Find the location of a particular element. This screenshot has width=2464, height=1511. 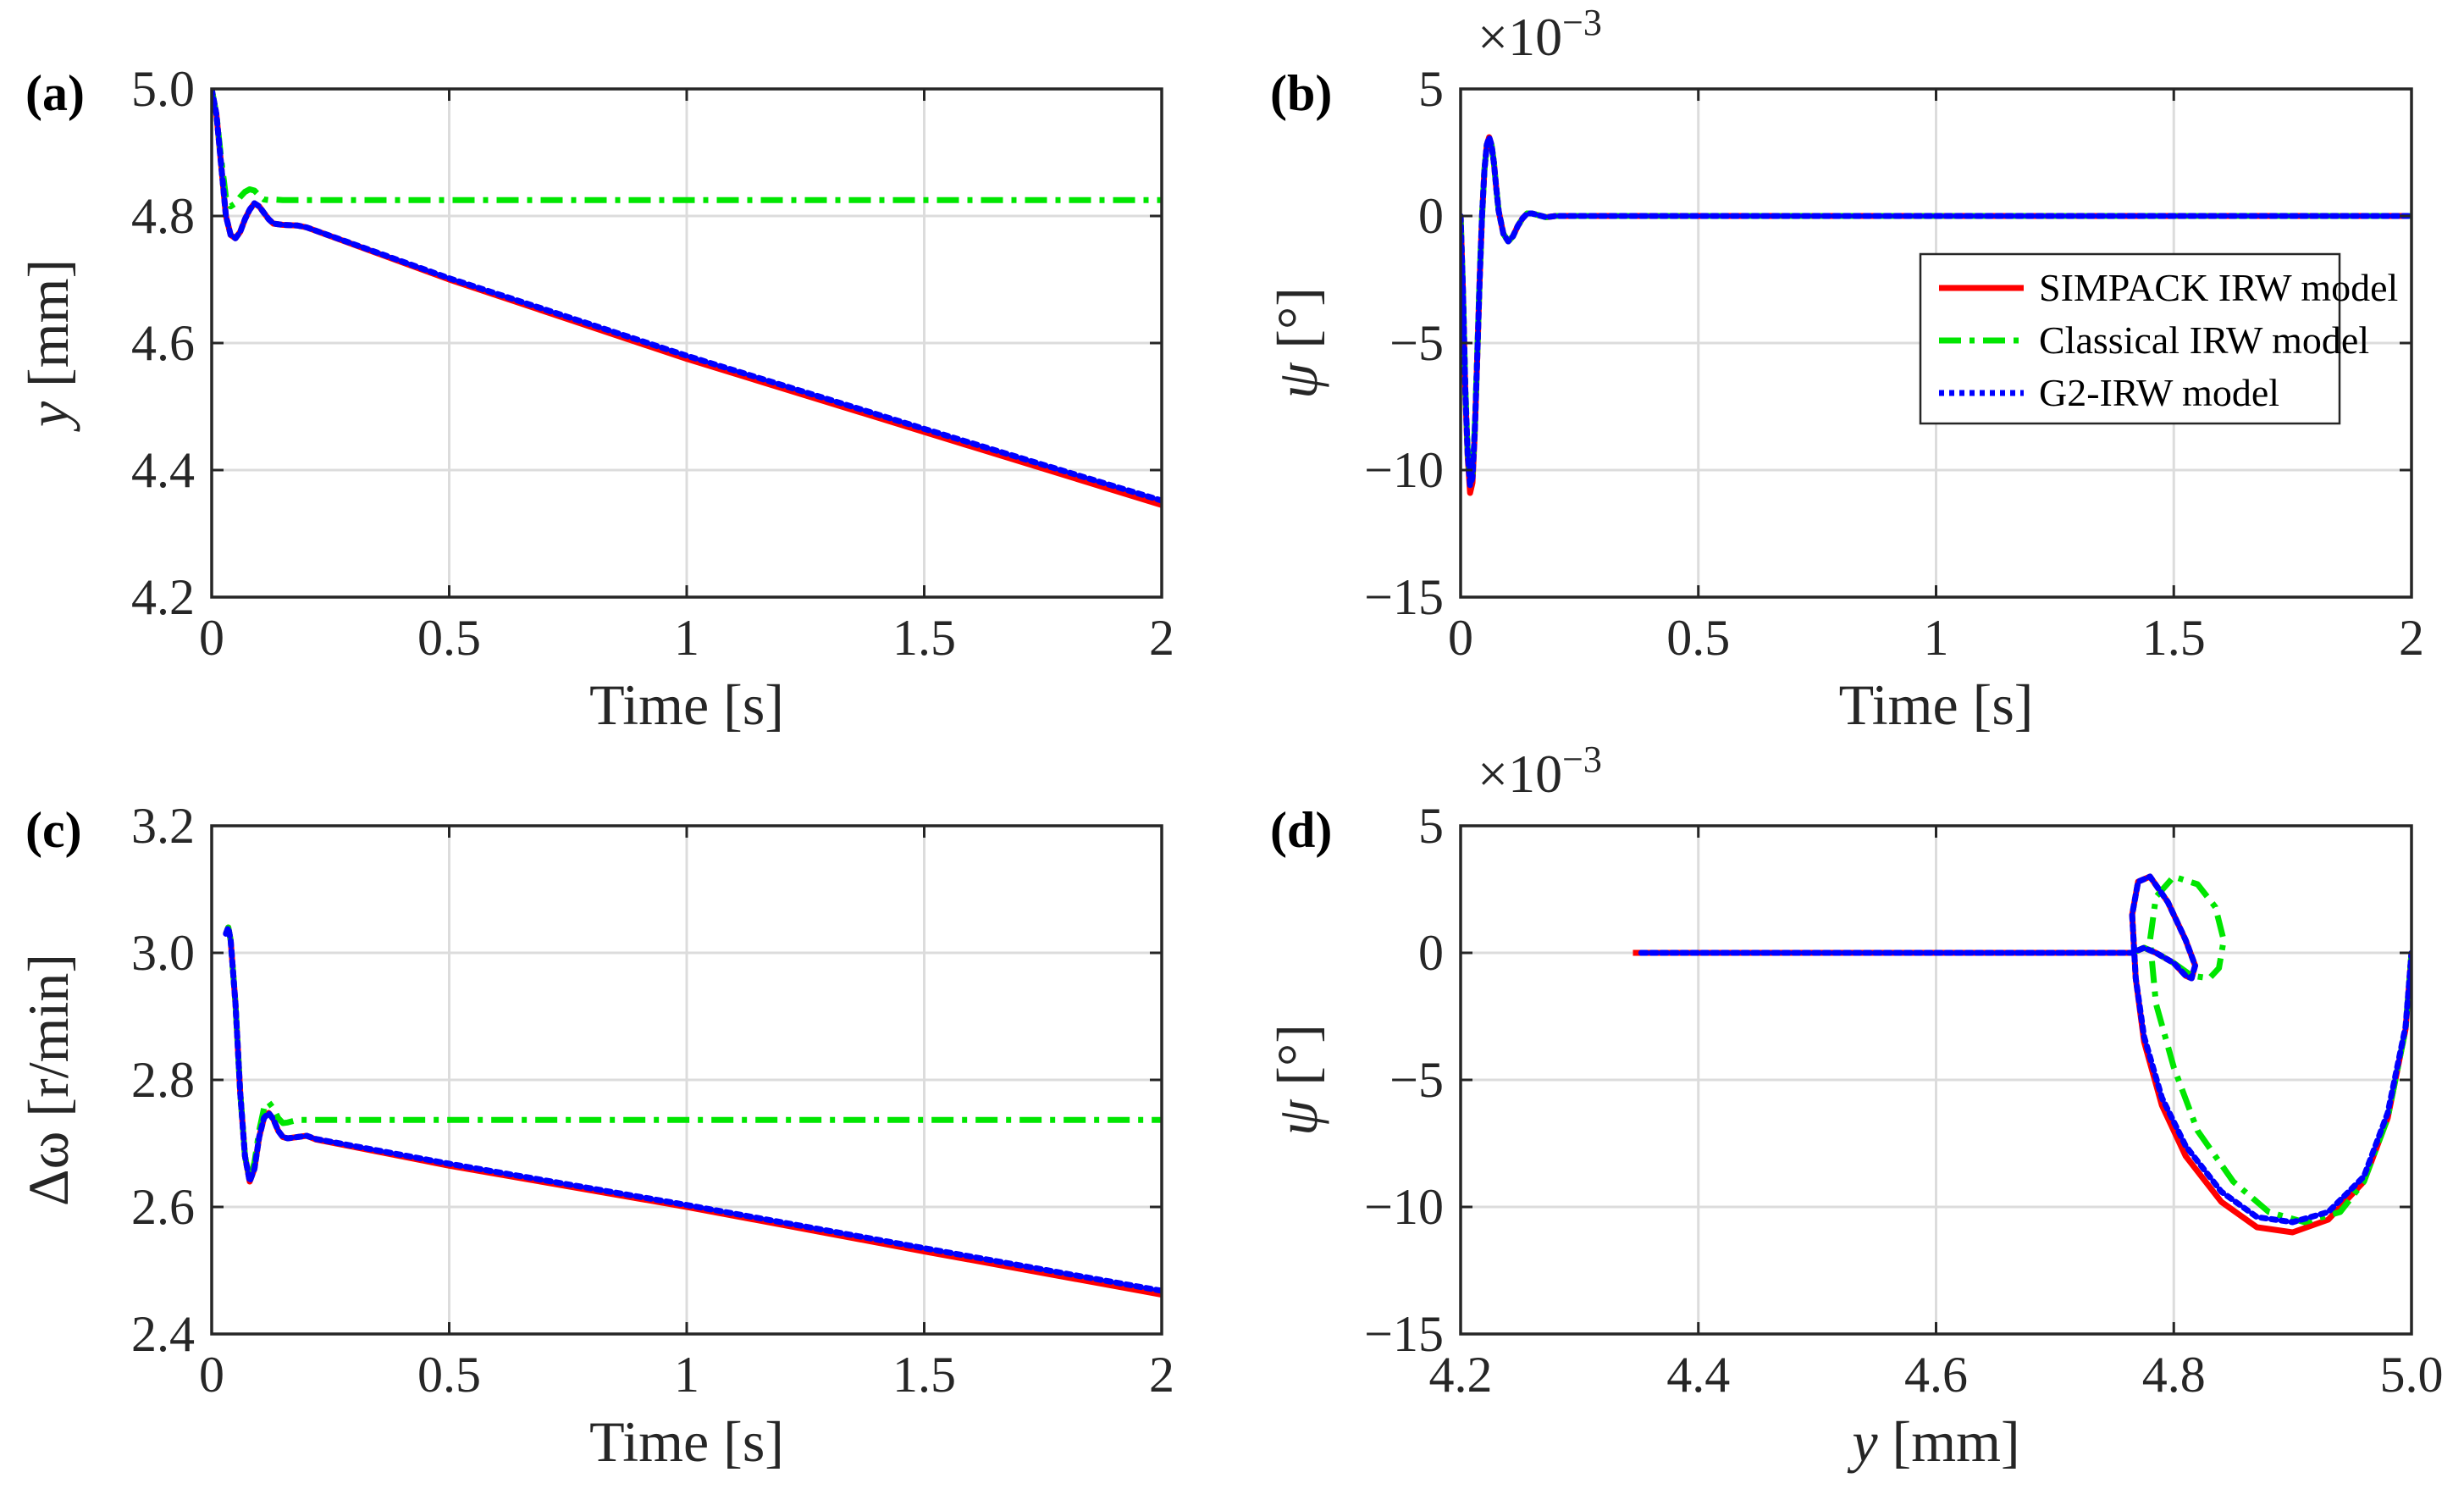

y-tick-label: 2.6 is located at coordinates (163, 1207).